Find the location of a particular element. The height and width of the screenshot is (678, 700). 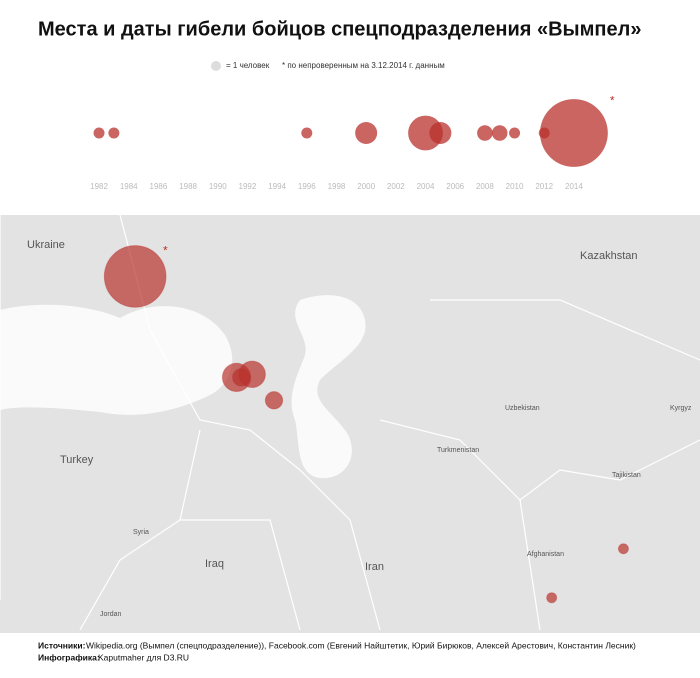

country-label: Ukraine is located at coordinates (46, 245).